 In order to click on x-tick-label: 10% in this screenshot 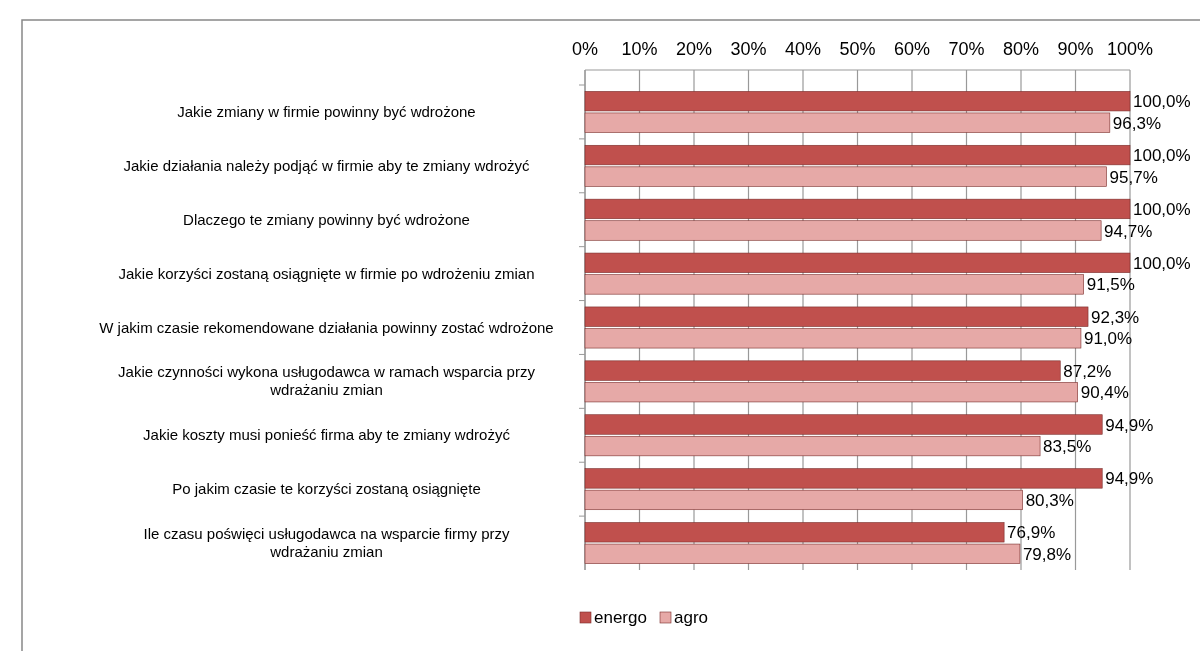, I will do `click(639, 49)`.